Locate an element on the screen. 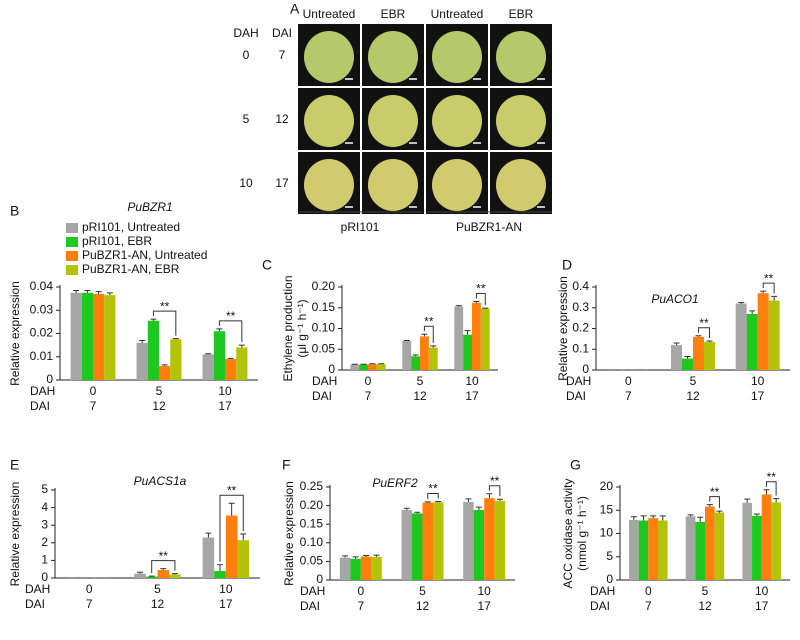  legend-swatch is located at coordinates (72, 242).